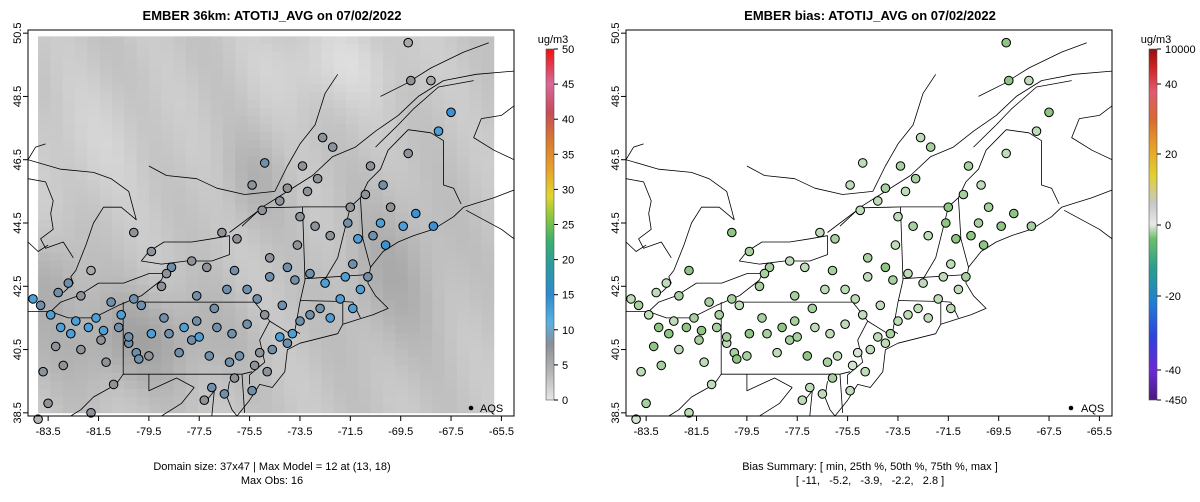 This screenshot has height=502, width=1200. I want to click on y-axis: 38.5 40.5 42.5 44.5 46.5 48.5 50.5, so click(618, 223).